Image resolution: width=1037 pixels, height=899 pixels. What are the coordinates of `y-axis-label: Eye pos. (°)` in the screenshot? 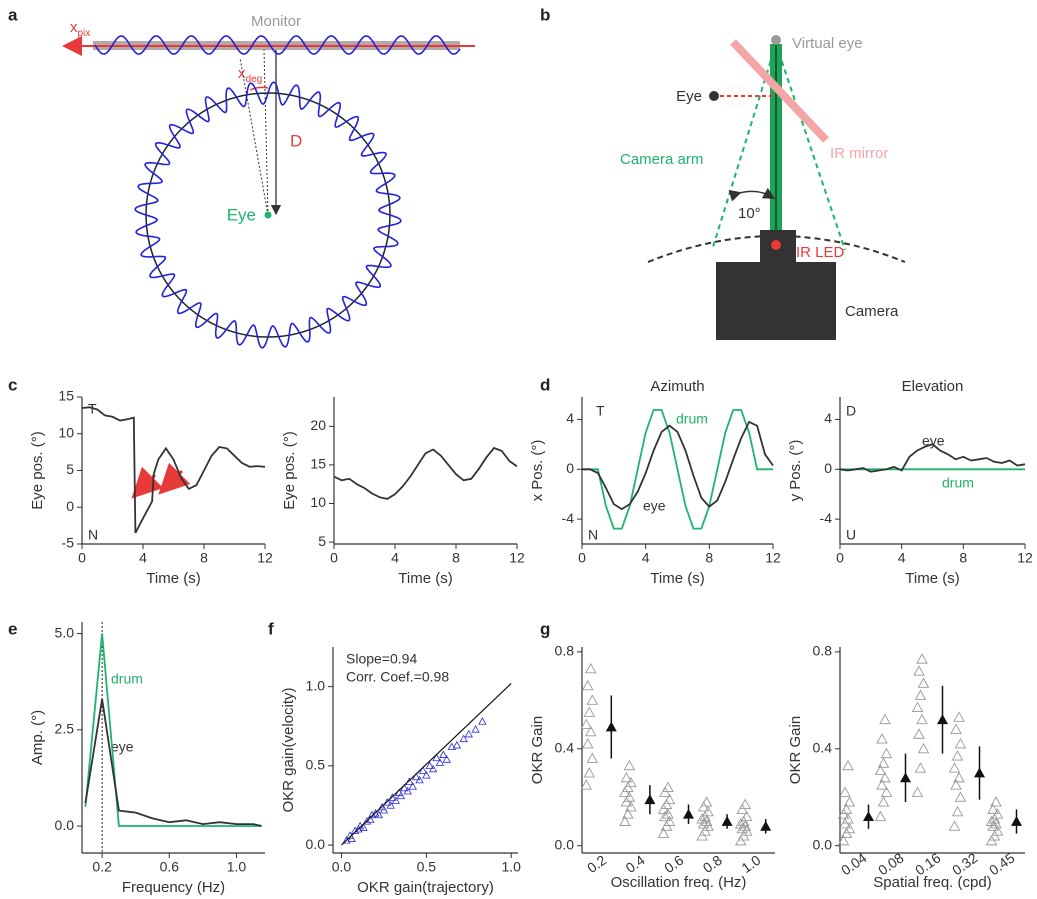 It's located at (289, 470).